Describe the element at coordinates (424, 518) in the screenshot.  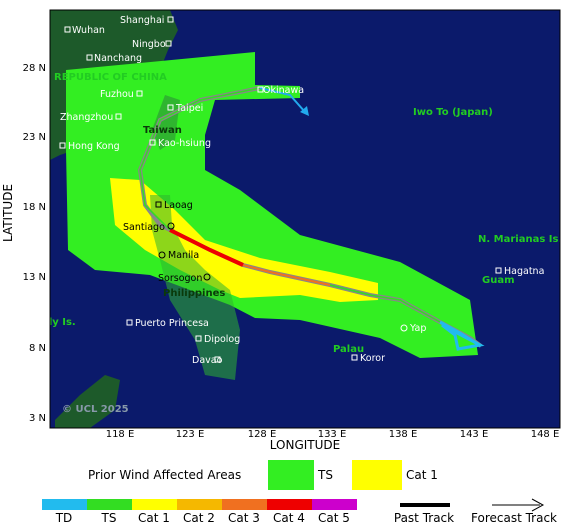
I see `legend-label: Past Track` at that location.